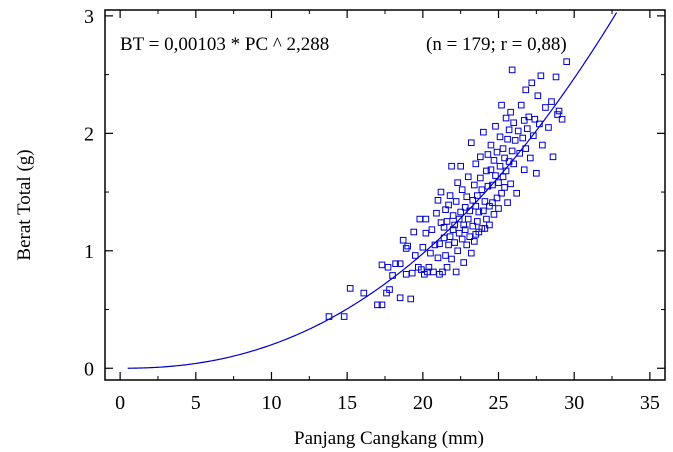  What do you see at coordinates (196, 403) in the screenshot?
I see `x-tick-label: 5` at bounding box center [196, 403].